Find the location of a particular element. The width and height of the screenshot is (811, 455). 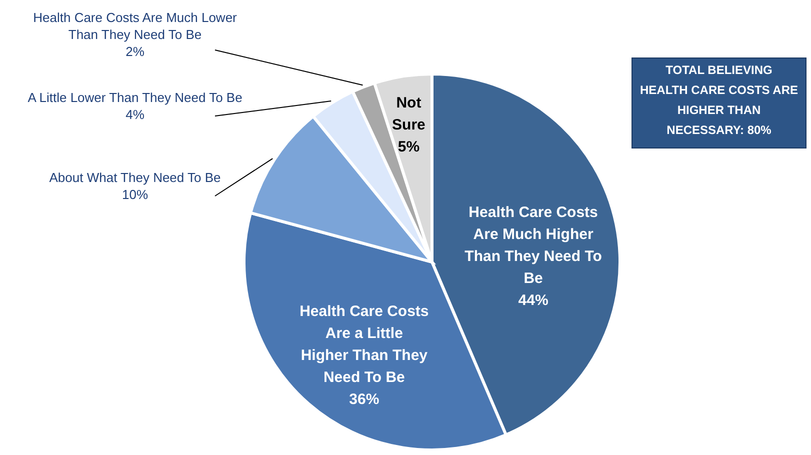

data-label: 10% is located at coordinates (135, 194).